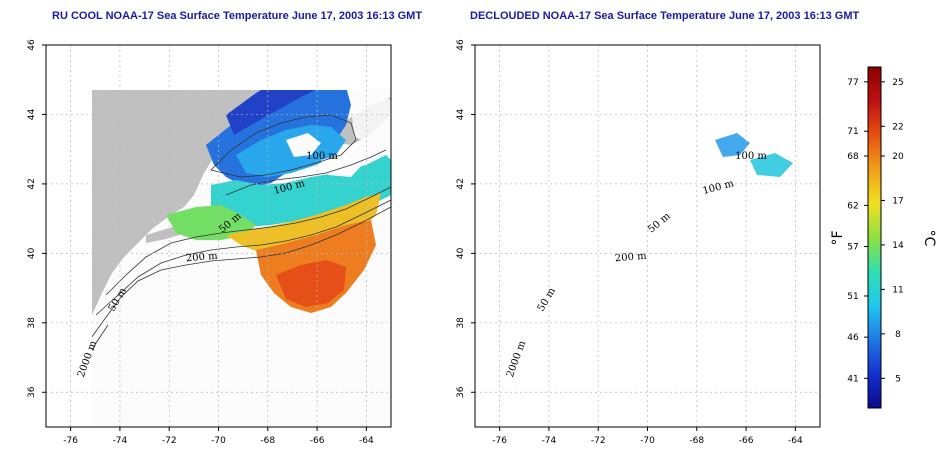 The height and width of the screenshot is (475, 950). What do you see at coordinates (461, 114) in the screenshot?
I see `right-y-tick-label: 44` at bounding box center [461, 114].